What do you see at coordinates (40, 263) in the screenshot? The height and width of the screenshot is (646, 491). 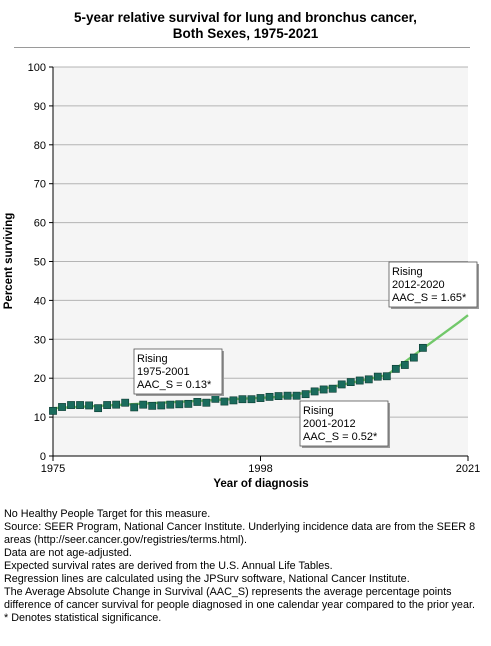 I see `y-tick-label: 50` at bounding box center [40, 263].